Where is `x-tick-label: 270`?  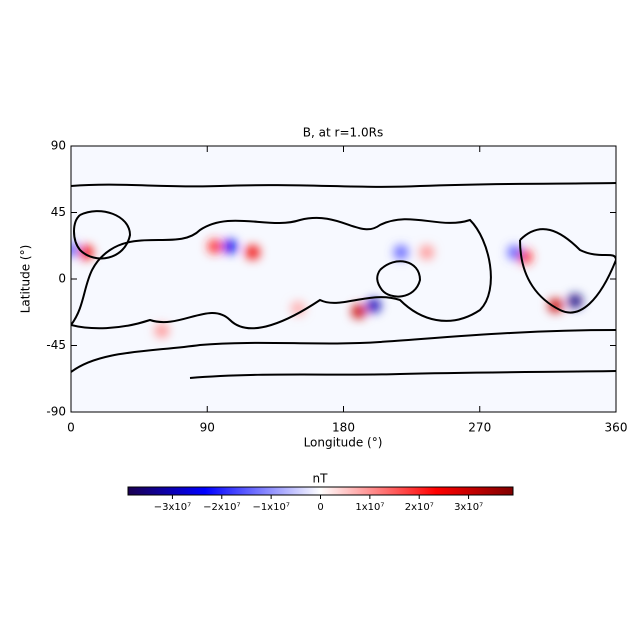
x-tick-label: 270 is located at coordinates (479, 428).